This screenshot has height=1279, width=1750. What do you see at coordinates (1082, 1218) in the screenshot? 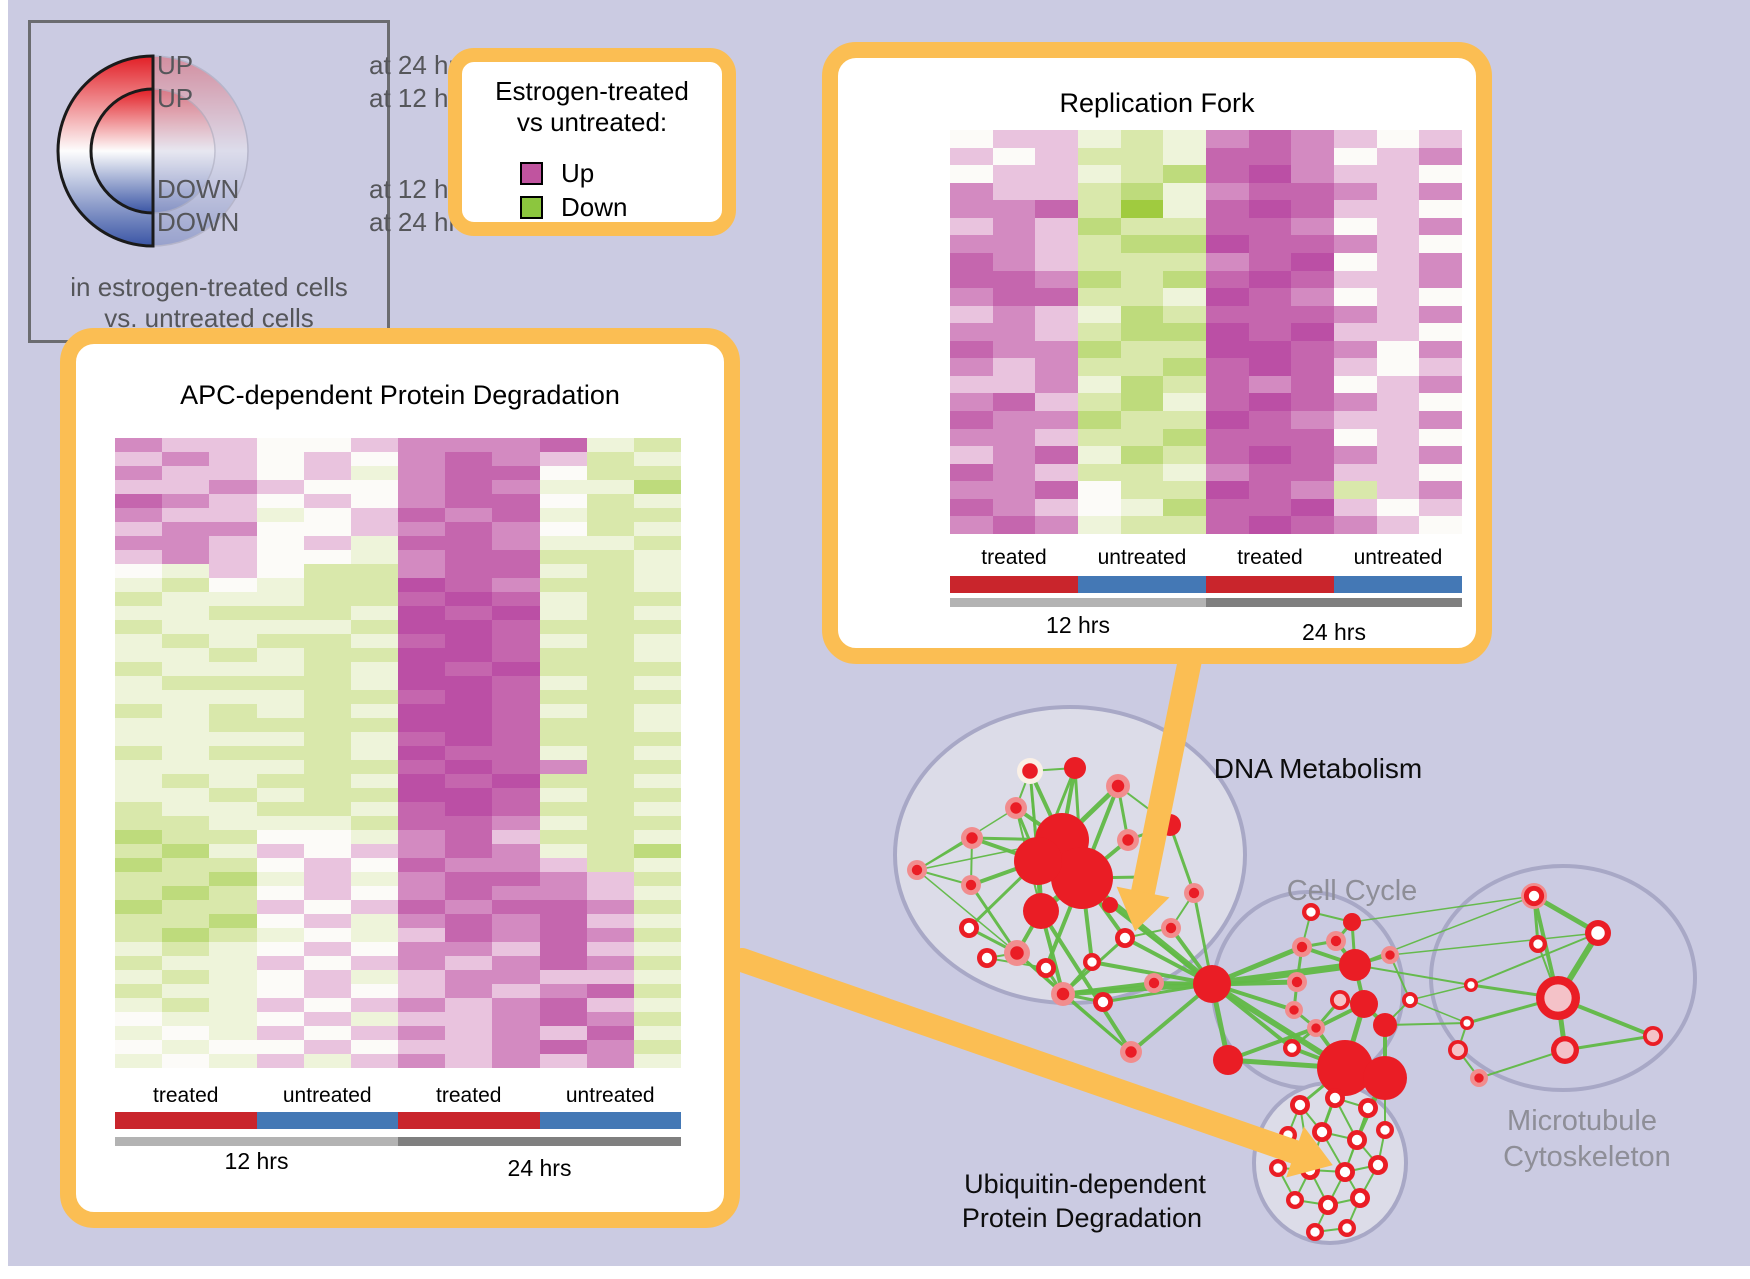
I see `network-label: Protein Degradation` at bounding box center [1082, 1218].